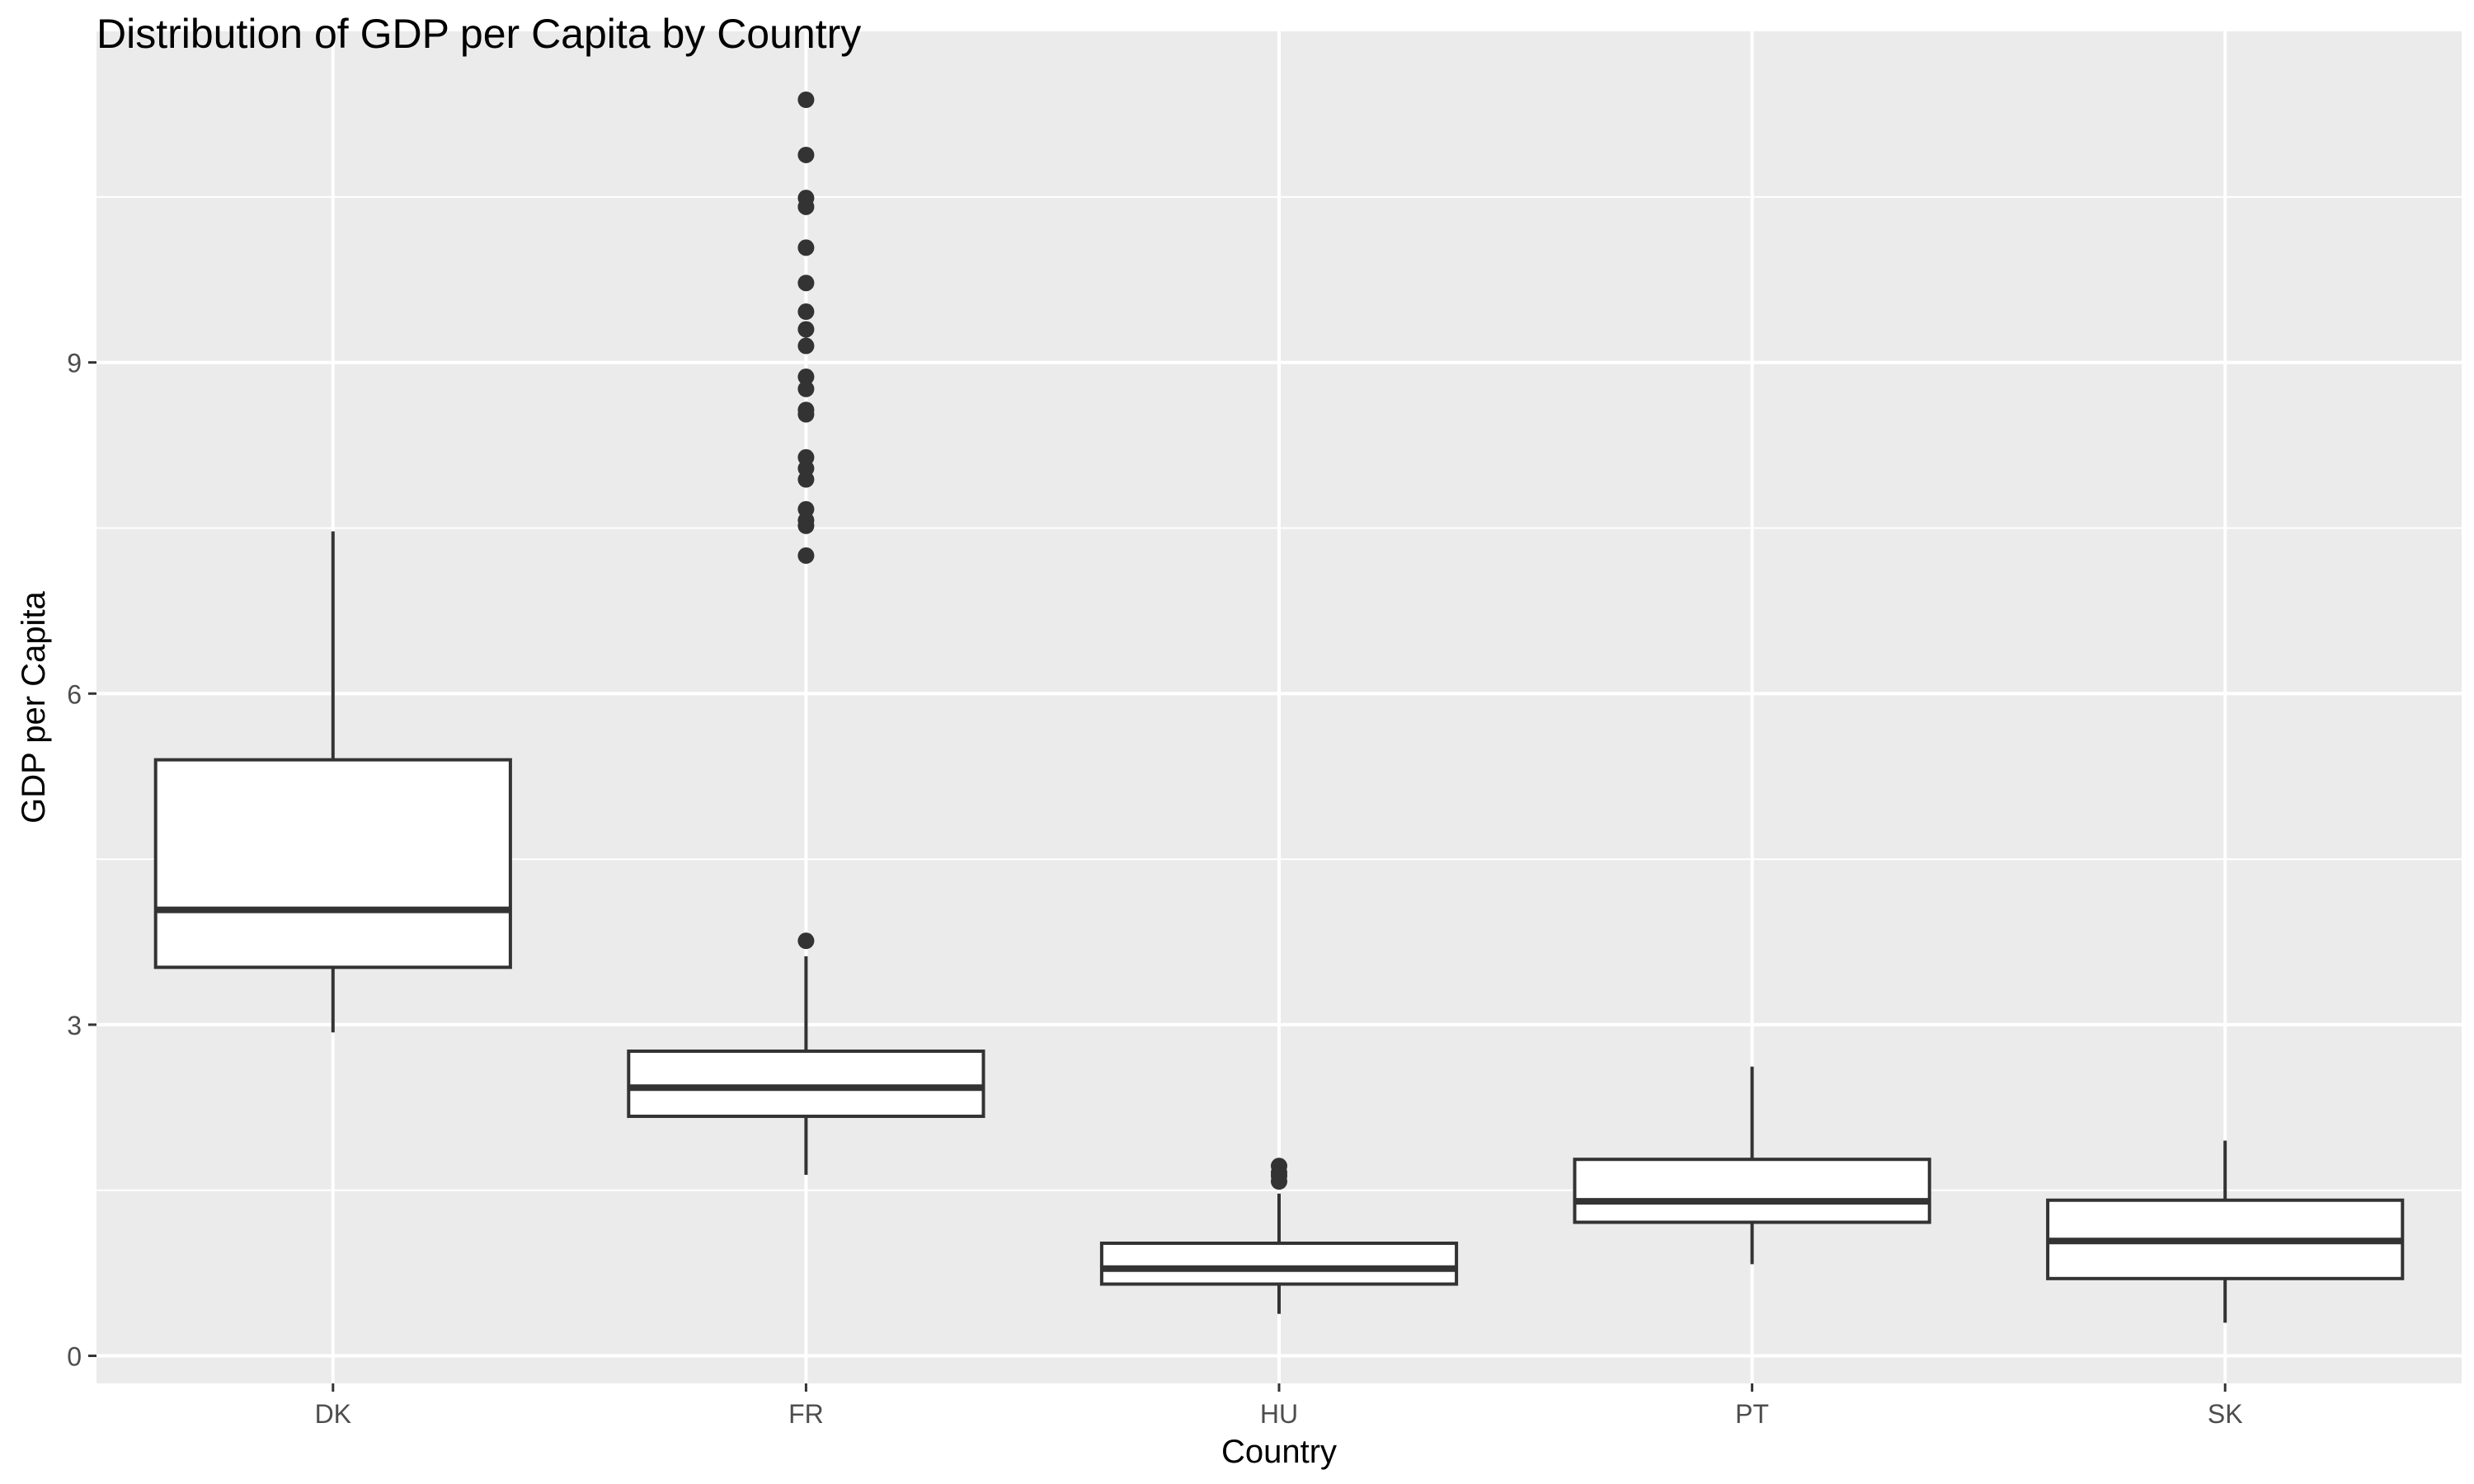 The height and width of the screenshot is (1484, 2474). What do you see at coordinates (806, 633) in the screenshot?
I see `box-fr` at bounding box center [806, 633].